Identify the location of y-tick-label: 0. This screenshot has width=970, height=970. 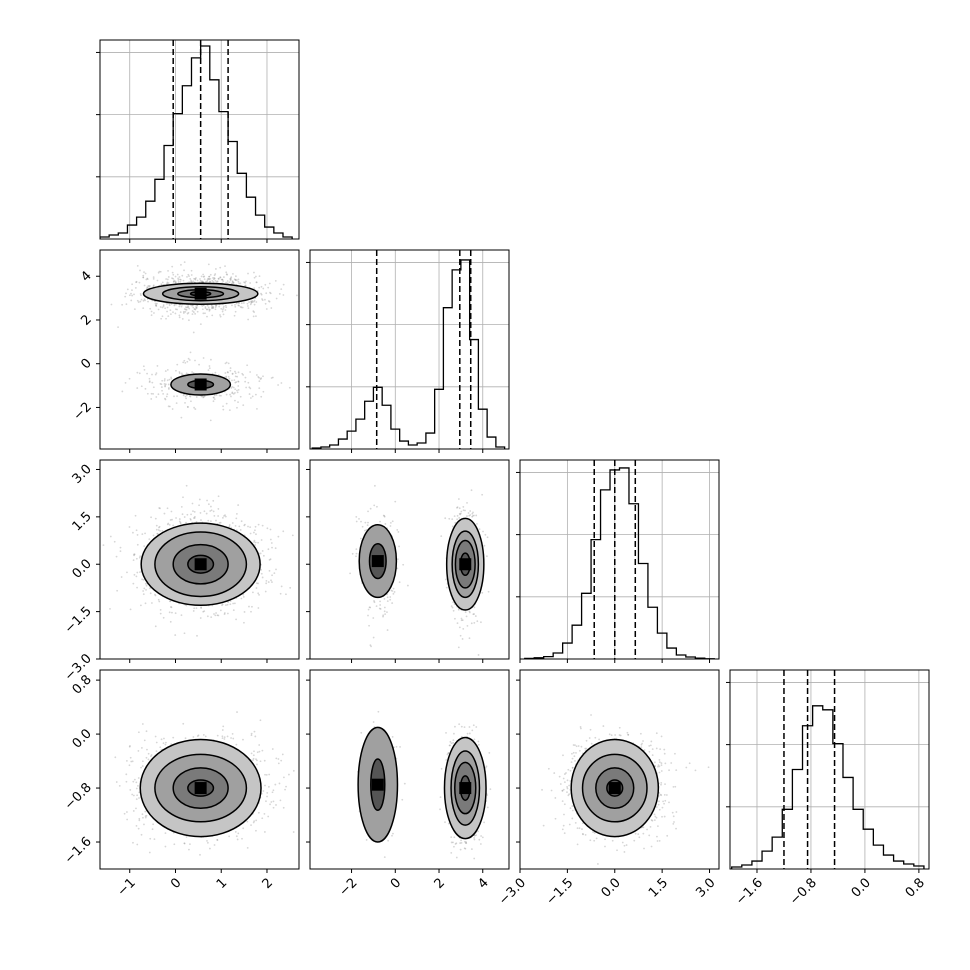
(86, 364).